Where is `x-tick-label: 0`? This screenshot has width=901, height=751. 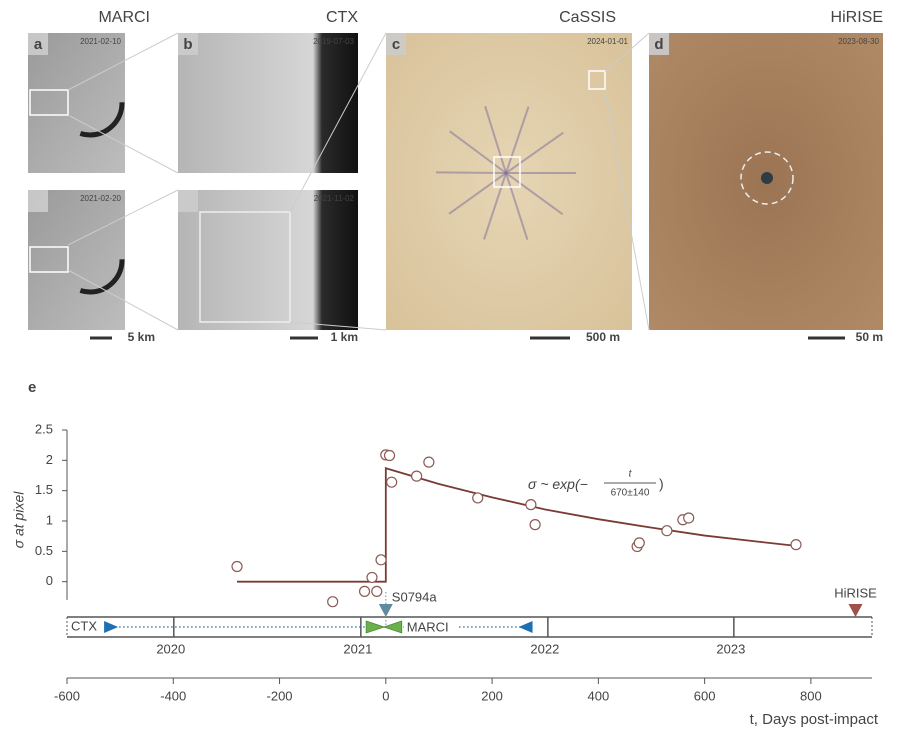
x-tick-label: 0 is located at coordinates (385, 695).